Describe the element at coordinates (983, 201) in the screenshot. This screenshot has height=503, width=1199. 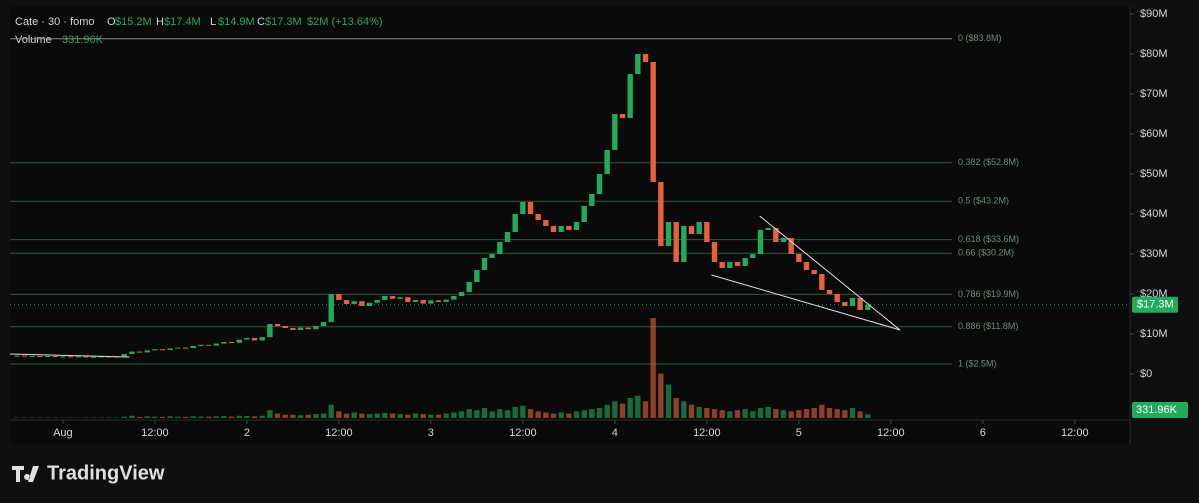
I see `fib-label: 0.5 ($43.2M)` at that location.